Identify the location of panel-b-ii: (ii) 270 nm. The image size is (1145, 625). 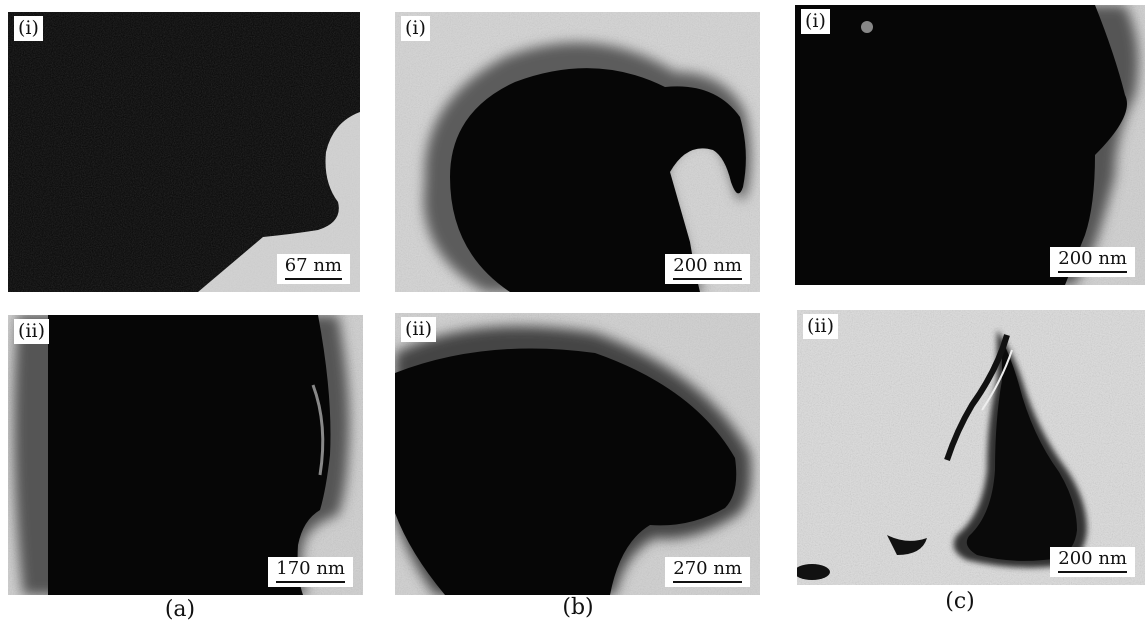
(577, 454).